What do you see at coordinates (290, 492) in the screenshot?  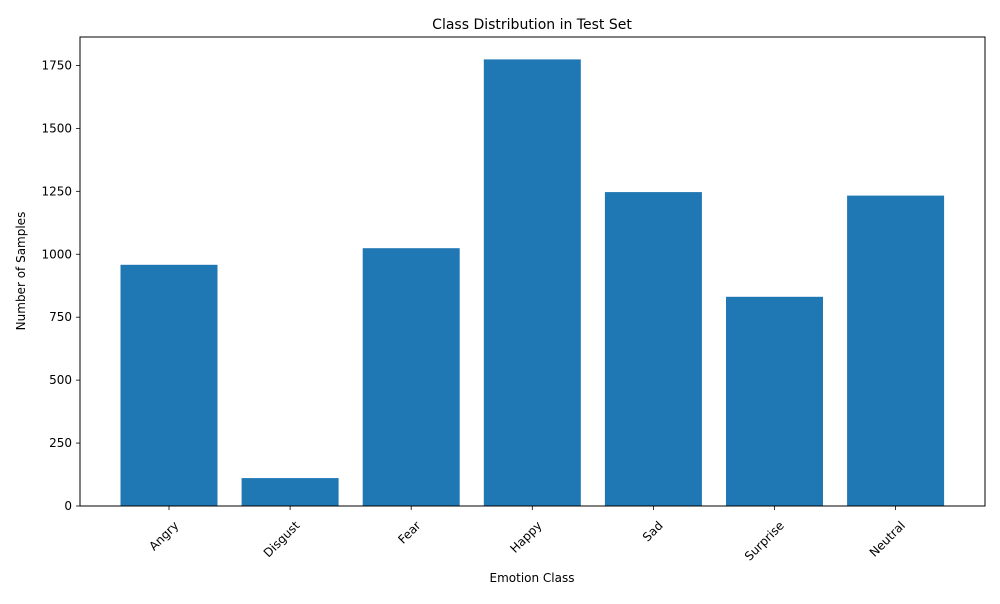 I see `bar-disgust` at bounding box center [290, 492].